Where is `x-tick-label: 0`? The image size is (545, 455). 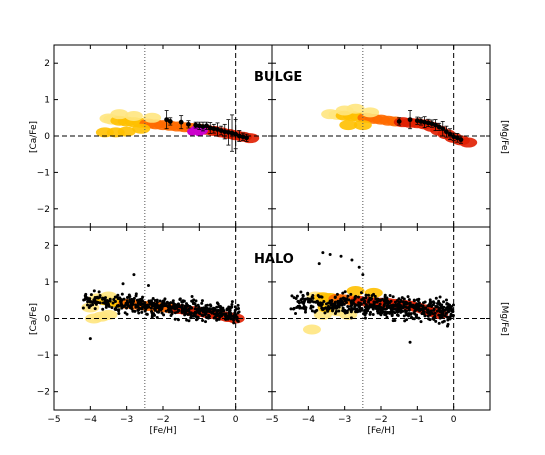 x-tick-label: 0 is located at coordinates (454, 420).